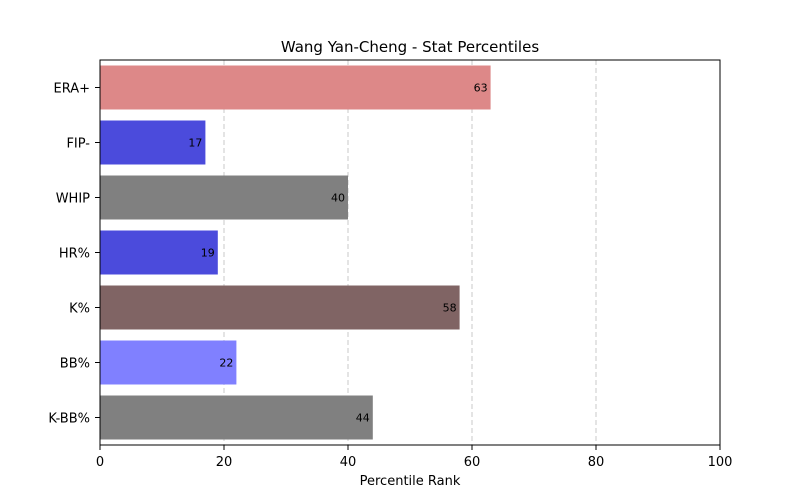  I want to click on chart-title: Wang Yan-Cheng - Stat Percentiles, so click(410, 47).